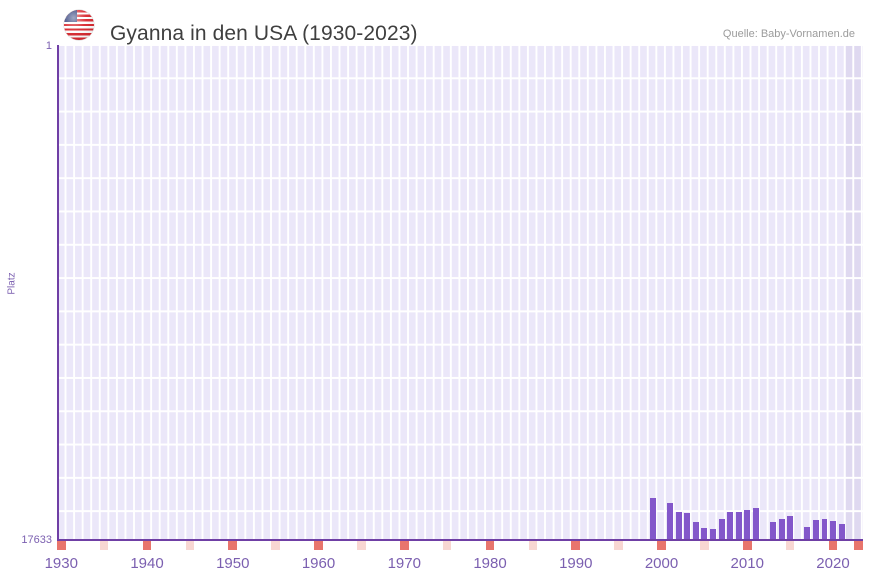 The height and width of the screenshot is (587, 873). I want to click on x-tick-major-2010, so click(747, 545).